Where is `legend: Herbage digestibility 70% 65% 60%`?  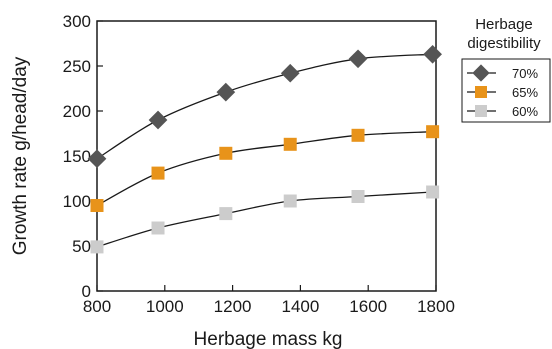
legend: Herbage digestibility 70% 65% 60% is located at coordinates (506, 69).